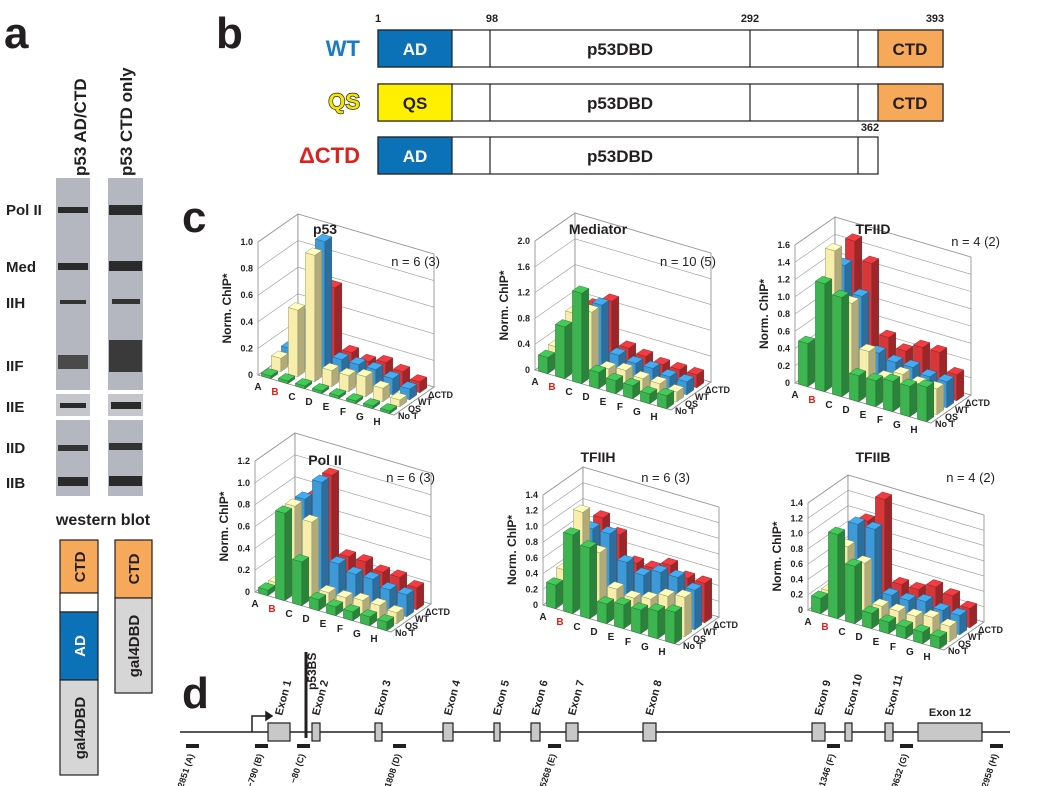 The height and width of the screenshot is (786, 1050). What do you see at coordinates (15, 366) in the screenshot?
I see `band-label: IIF` at bounding box center [15, 366].